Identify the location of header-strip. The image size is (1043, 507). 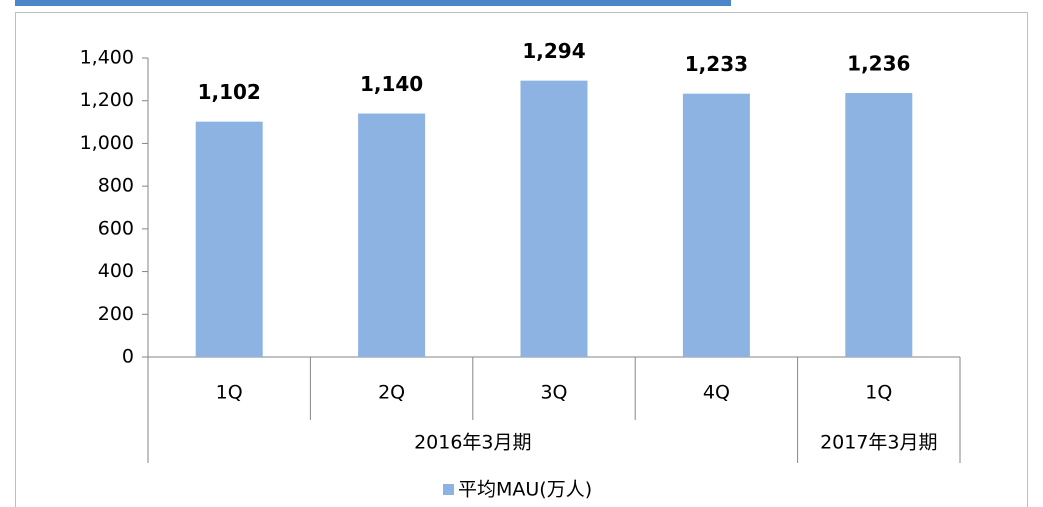
(373, 3).